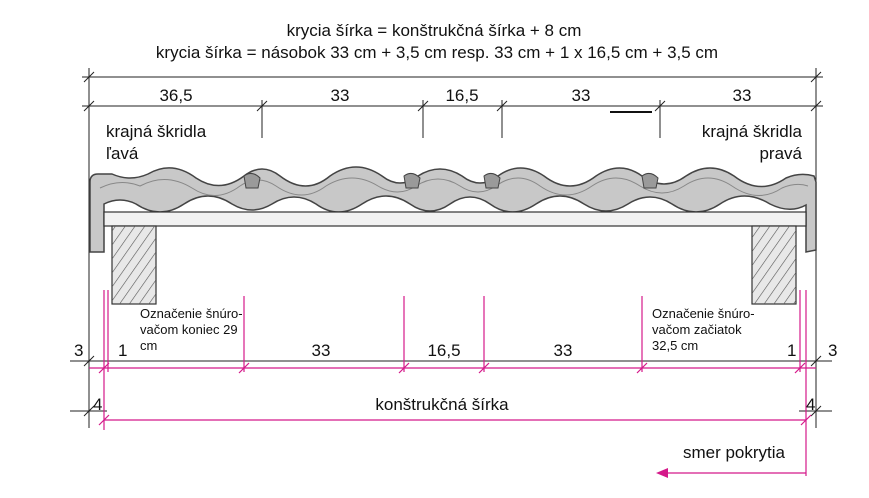 The width and height of the screenshot is (869, 498). I want to click on construction-left-offset: 4, so click(97, 404).